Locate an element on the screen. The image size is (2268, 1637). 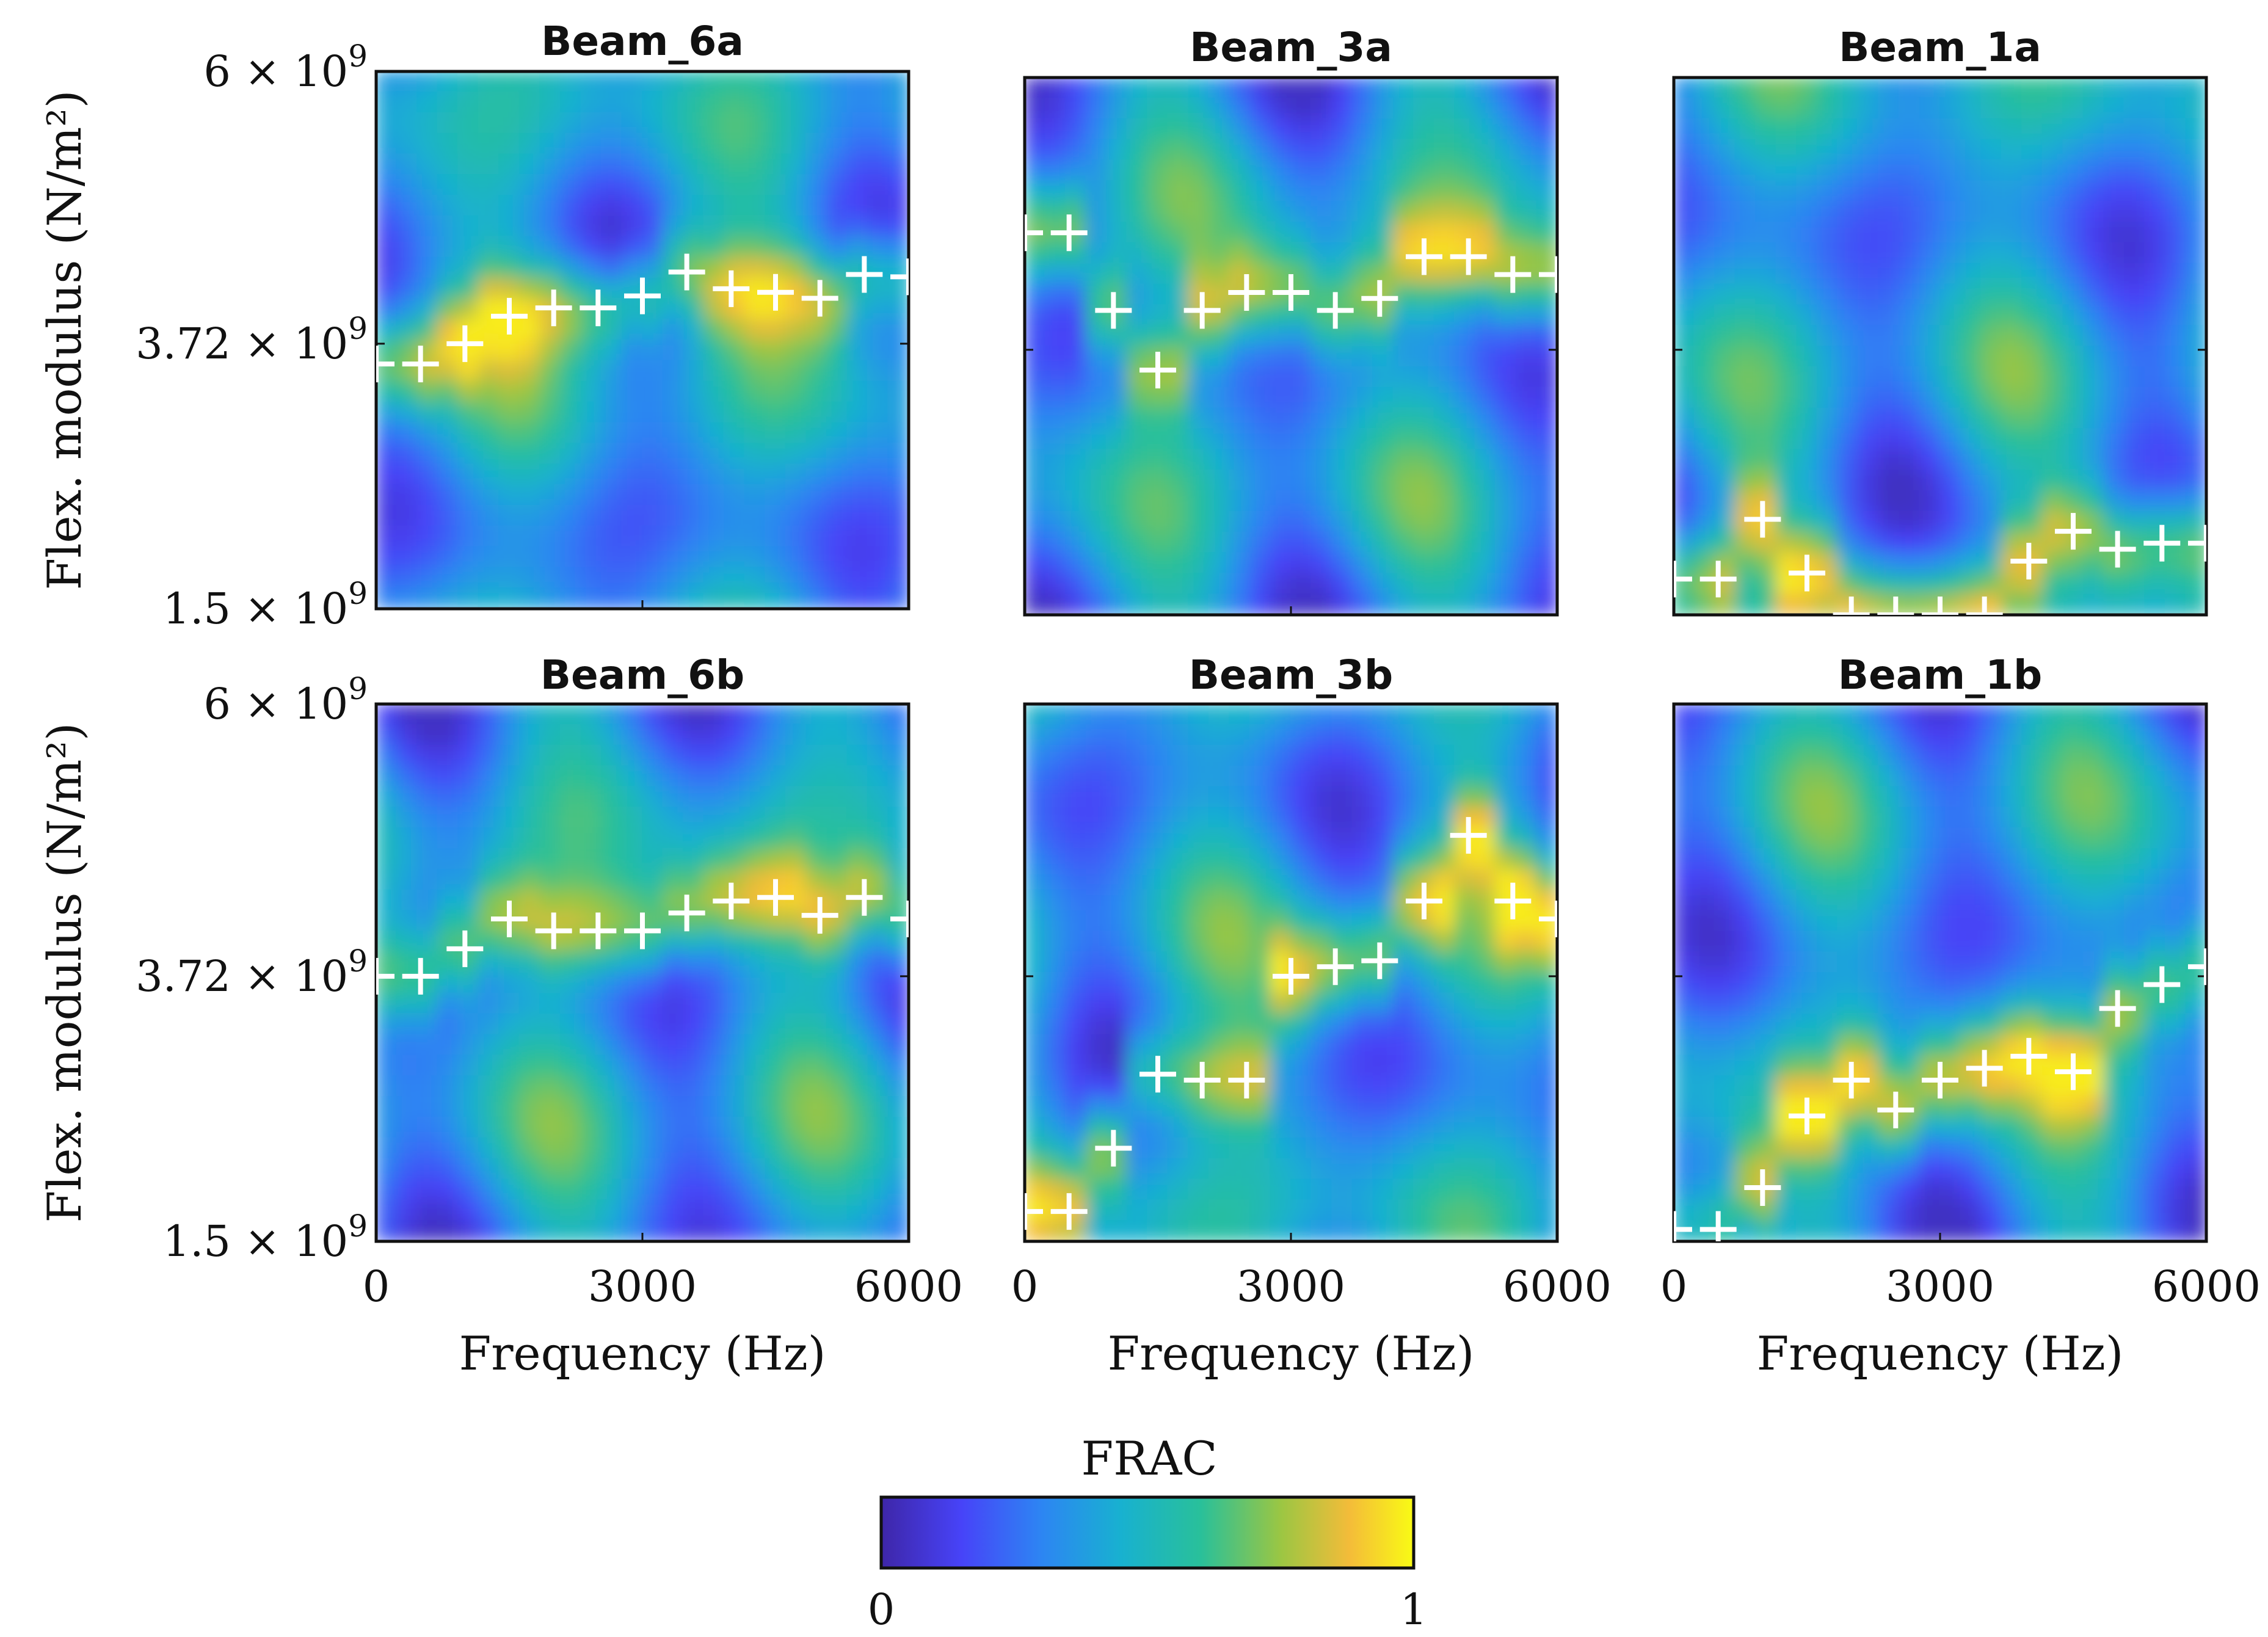
colorbar-gradient is located at coordinates (1147, 1533).